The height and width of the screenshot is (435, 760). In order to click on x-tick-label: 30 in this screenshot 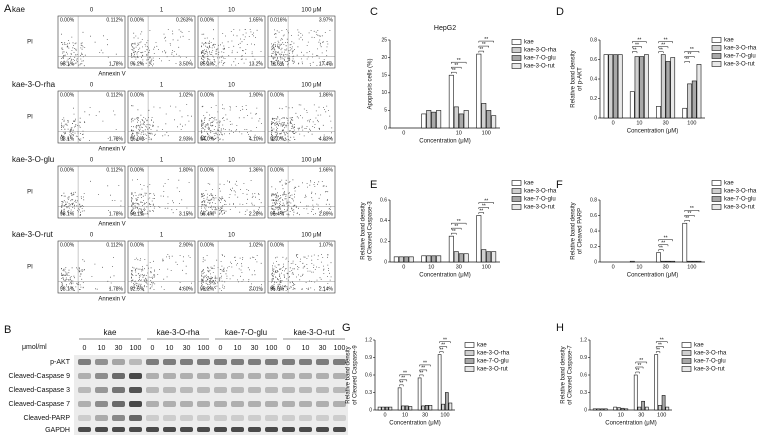, I will do `click(666, 123)`.